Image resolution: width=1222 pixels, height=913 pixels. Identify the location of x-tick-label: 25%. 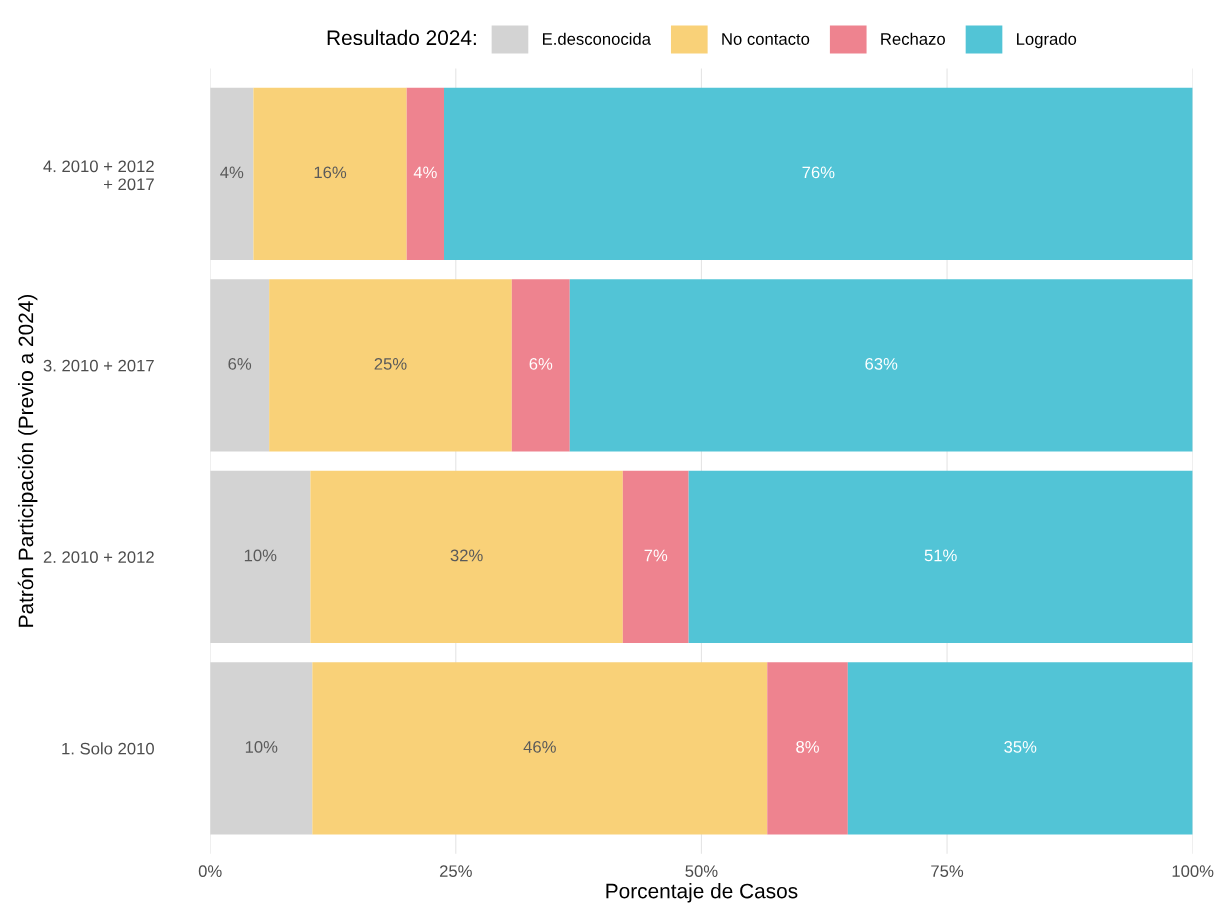
(455, 871).